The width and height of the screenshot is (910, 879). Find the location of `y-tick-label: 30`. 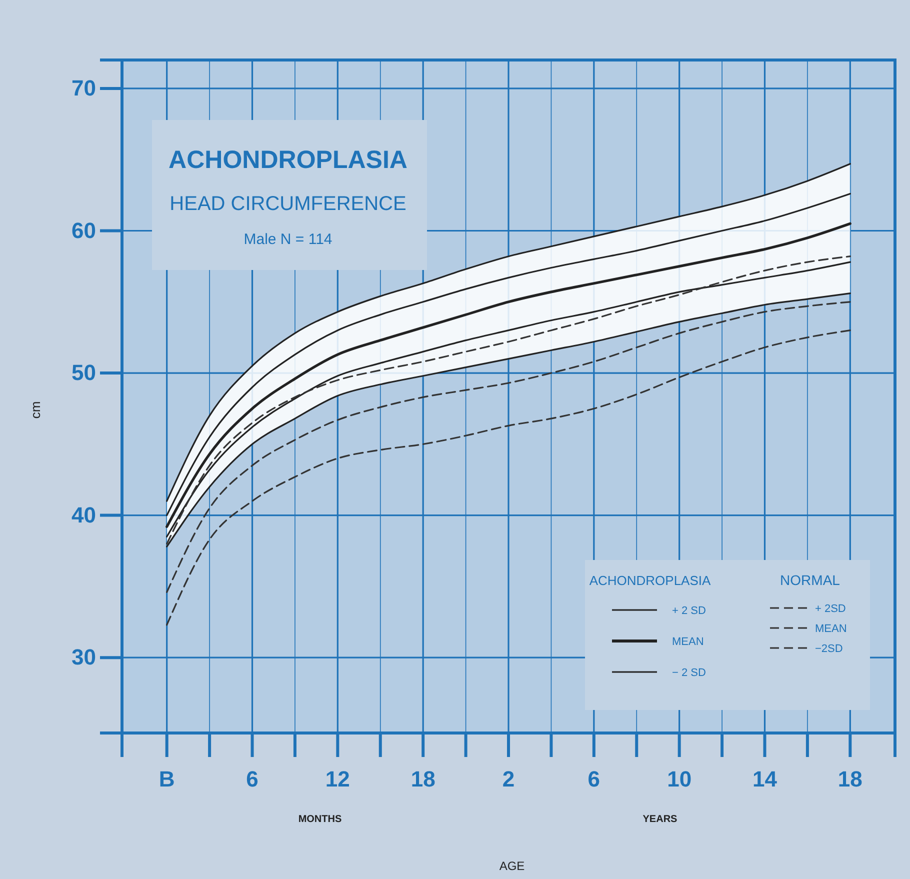

y-tick-label: 30 is located at coordinates (84, 657).